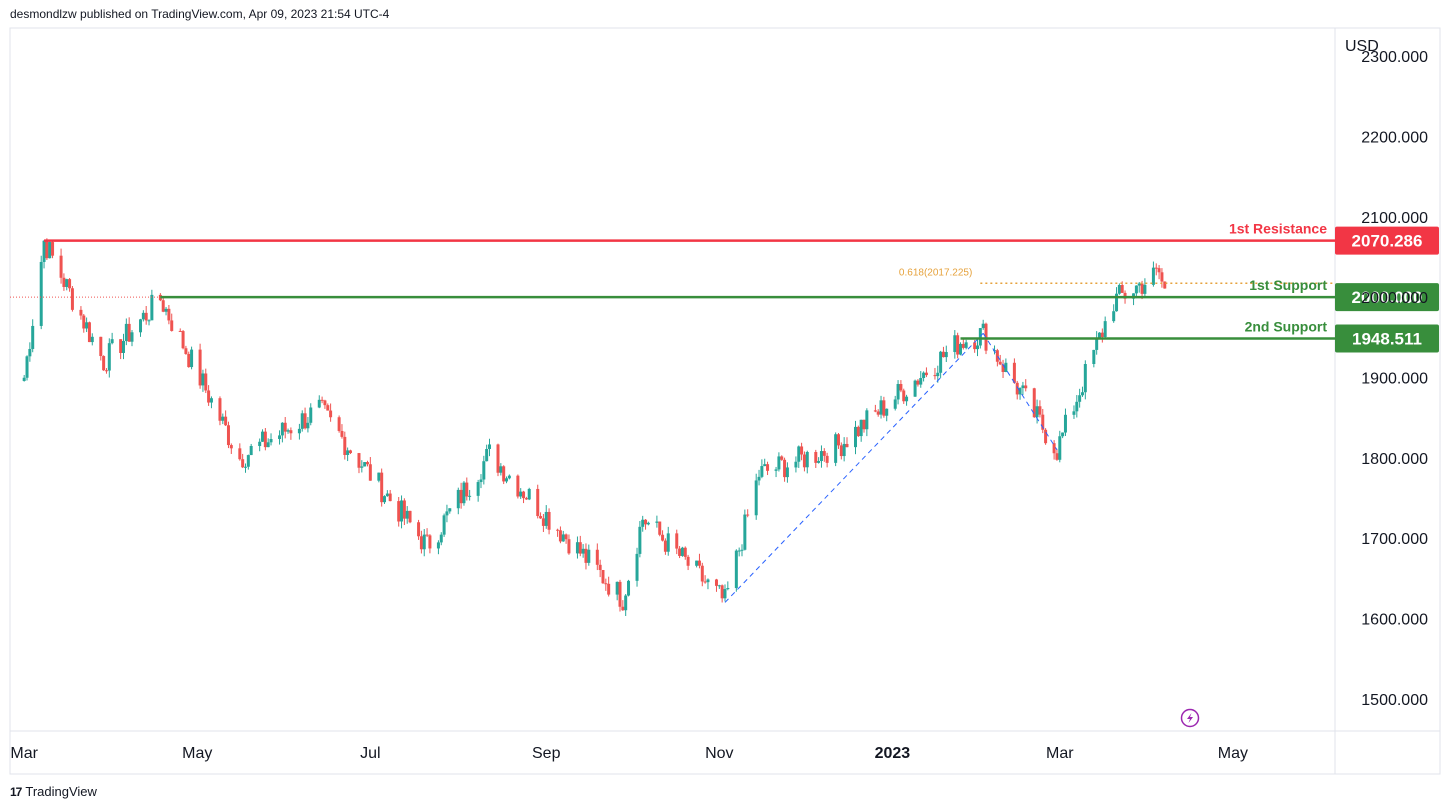 This screenshot has width=1453, height=810. Describe the element at coordinates (1387, 241) in the screenshot. I see `level-price-label: 2070.286` at that location.